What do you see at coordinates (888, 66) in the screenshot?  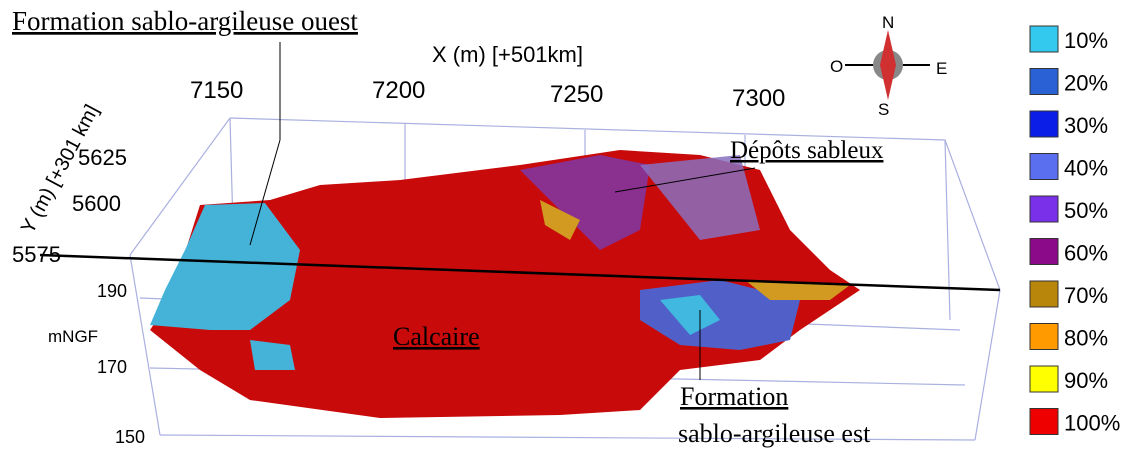 I see `compass: N S E O` at bounding box center [888, 66].